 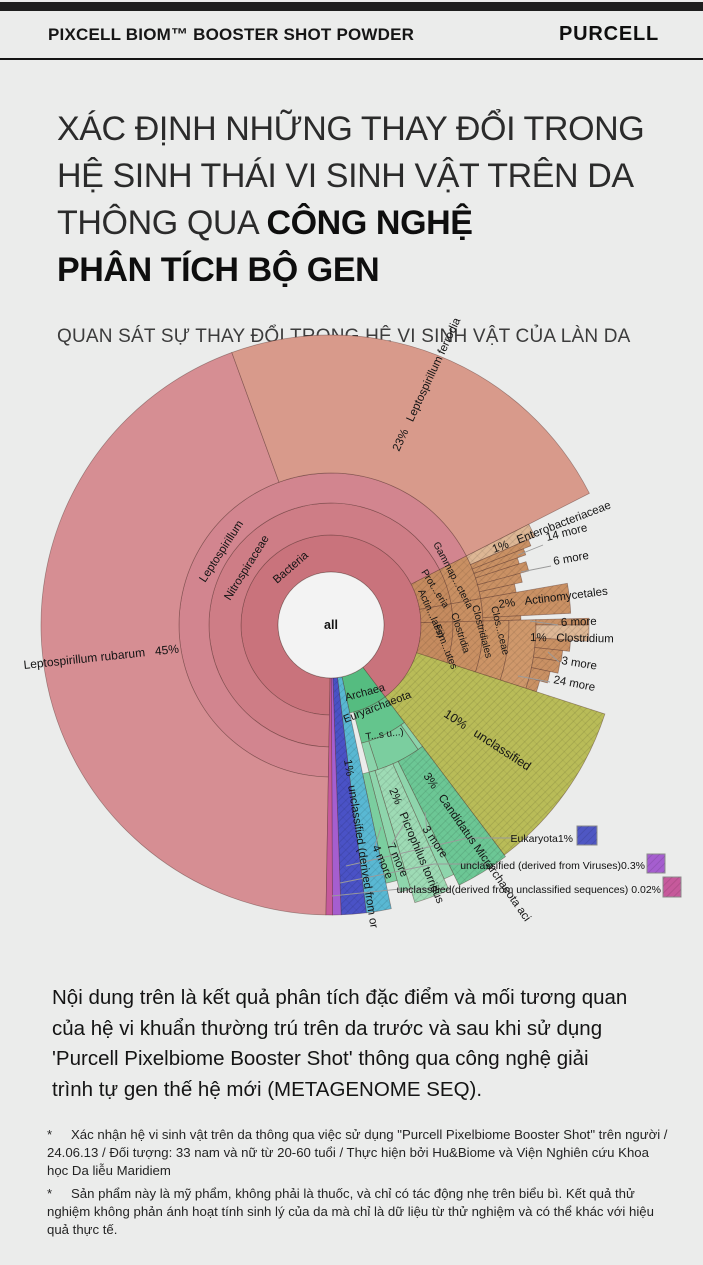 I want to click on title-line-1: XÁC ĐỊNH NHỮNG THAY ĐỔI TRONG, so click(x=351, y=129).